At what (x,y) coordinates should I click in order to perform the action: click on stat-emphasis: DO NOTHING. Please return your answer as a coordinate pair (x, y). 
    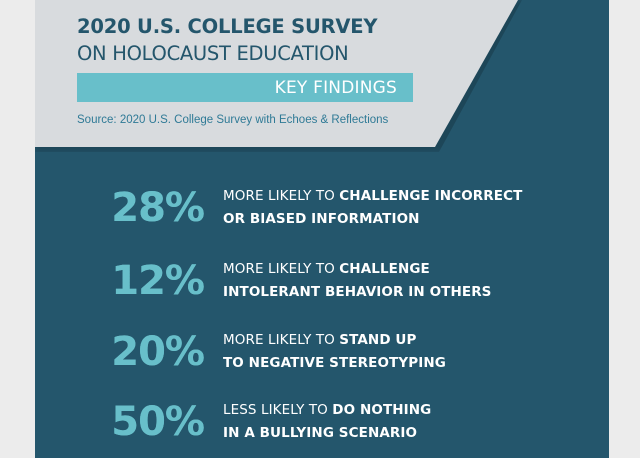
    Looking at the image, I should click on (382, 410).